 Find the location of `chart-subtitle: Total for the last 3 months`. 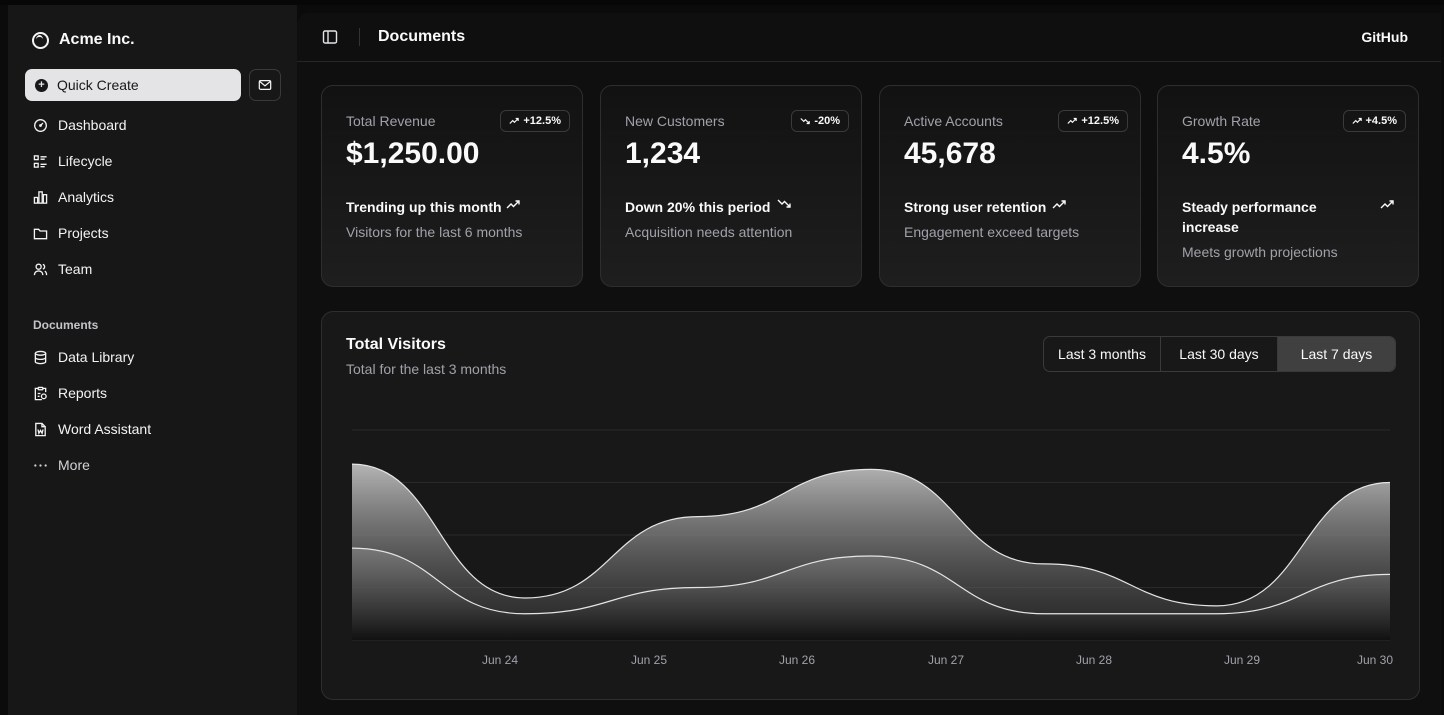

chart-subtitle: Total for the last 3 months is located at coordinates (426, 369).